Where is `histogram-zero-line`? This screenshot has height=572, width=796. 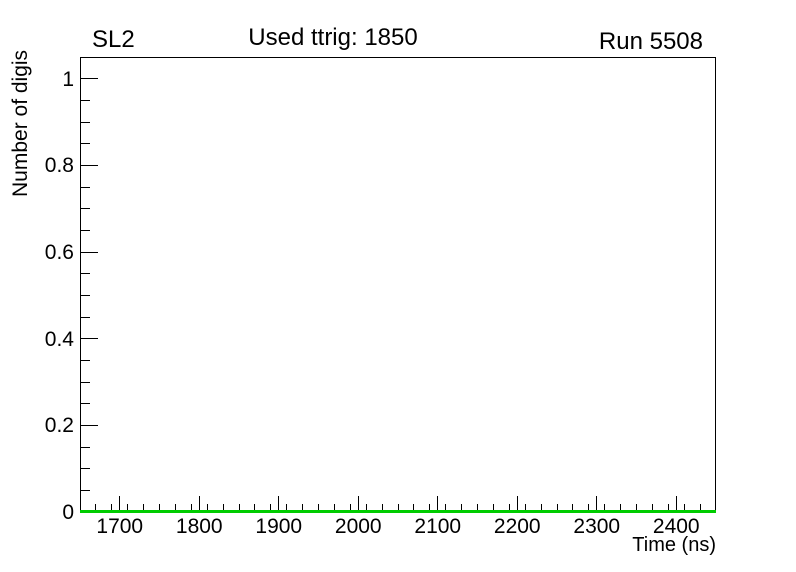 histogram-zero-line is located at coordinates (398, 511).